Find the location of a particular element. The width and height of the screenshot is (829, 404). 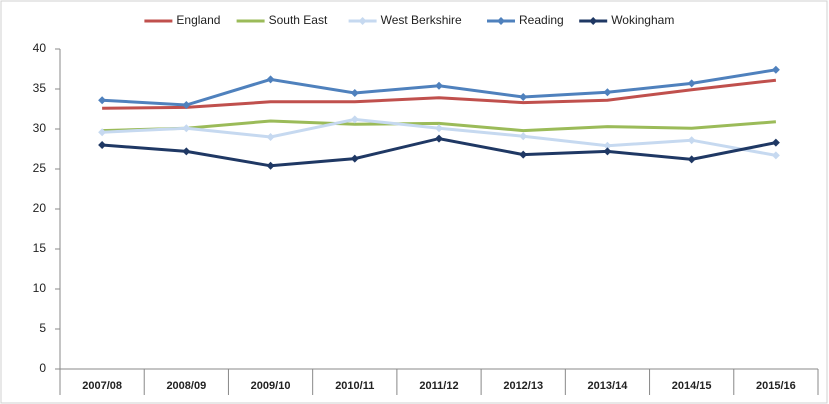

y-tick-label: 40 is located at coordinates (40, 48).